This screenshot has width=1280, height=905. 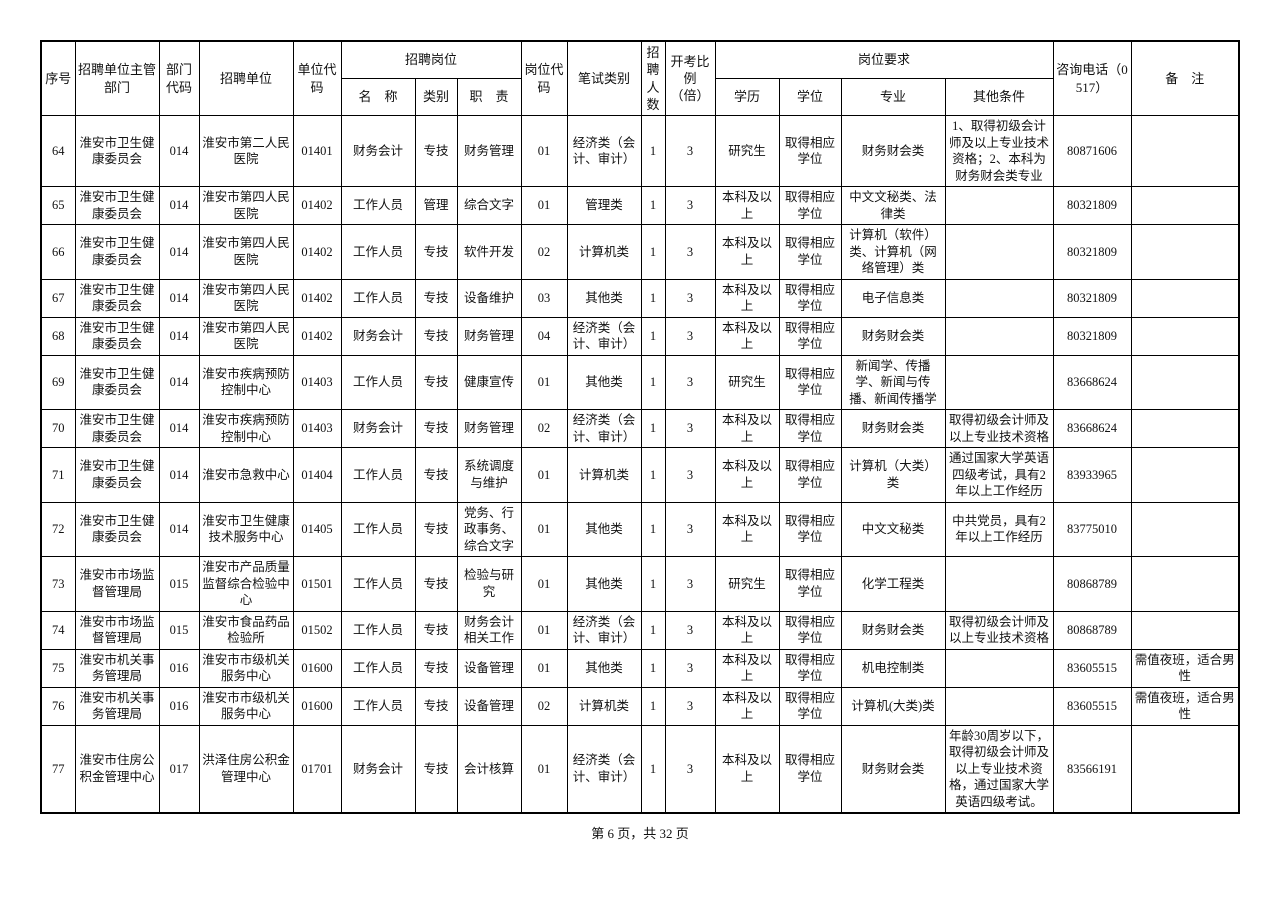 I want to click on header-post-code: 岗位代码, so click(x=544, y=78).